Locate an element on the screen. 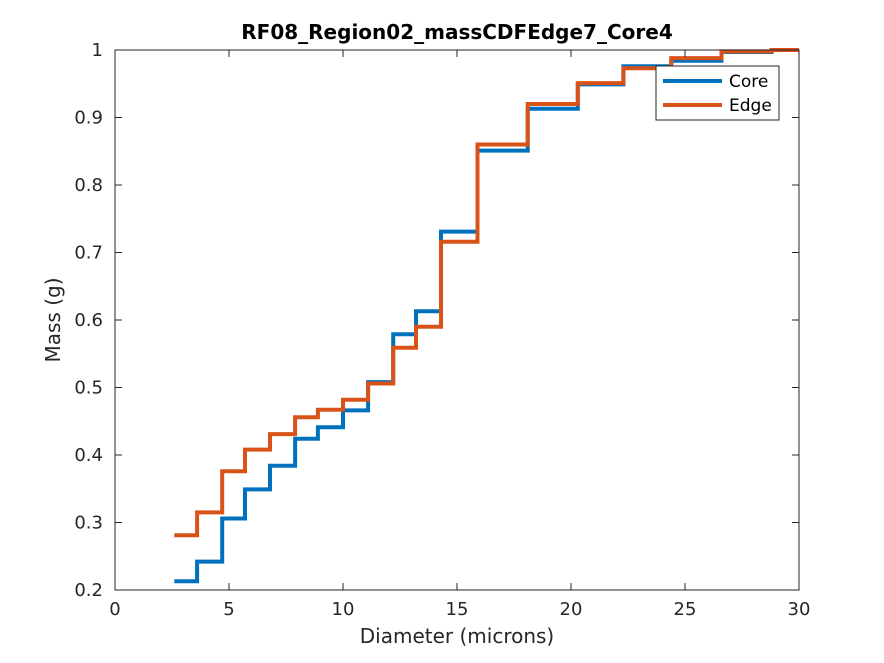 The width and height of the screenshot is (884, 663). y-tick-label: 0.4 is located at coordinates (88, 455).